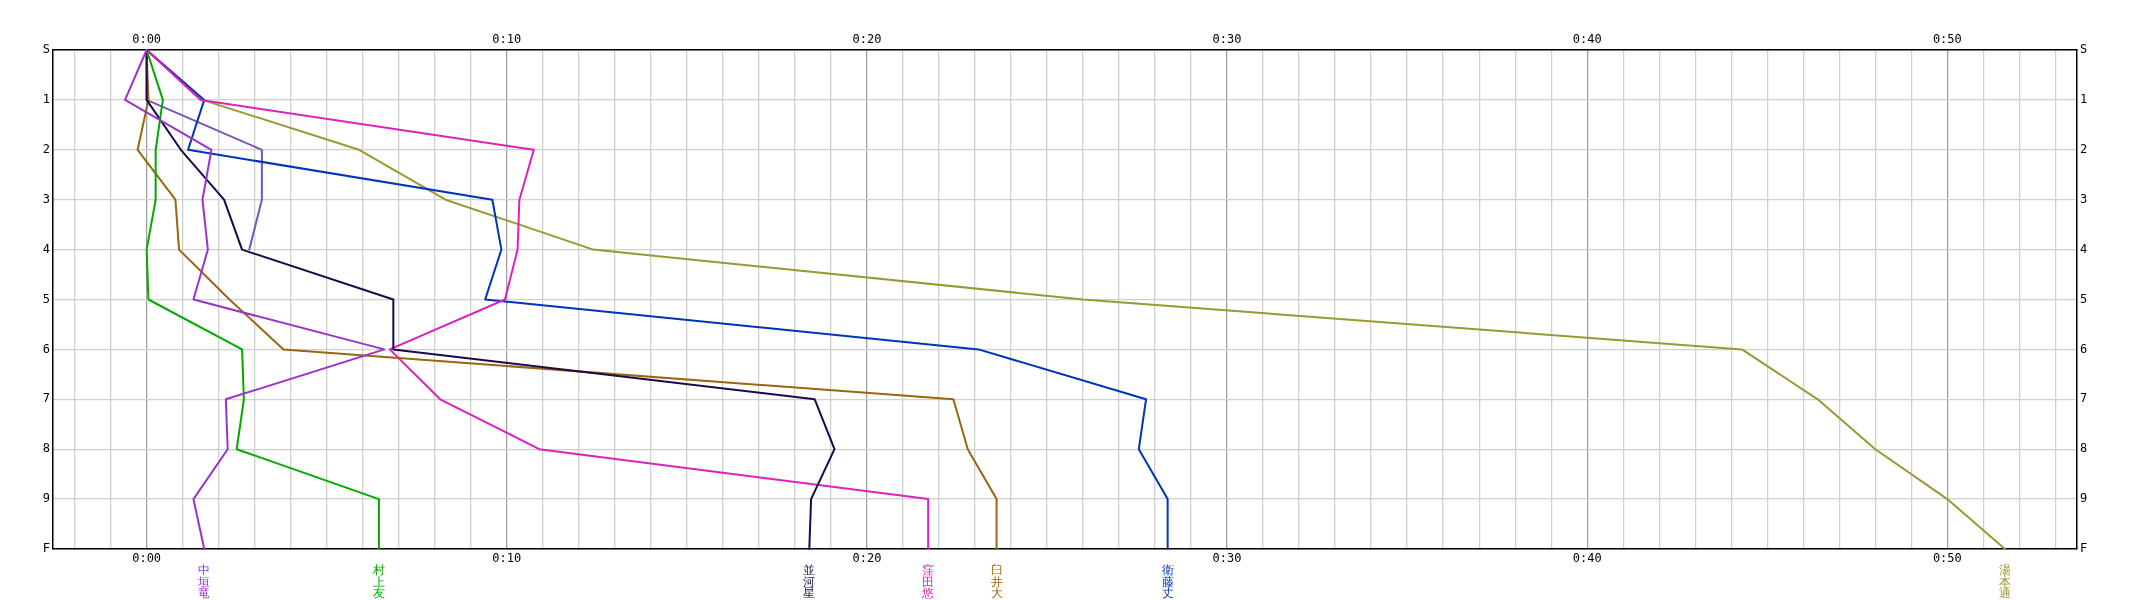  What do you see at coordinates (147, 558) in the screenshot?
I see `x-tick-label: 0:00` at bounding box center [147, 558].